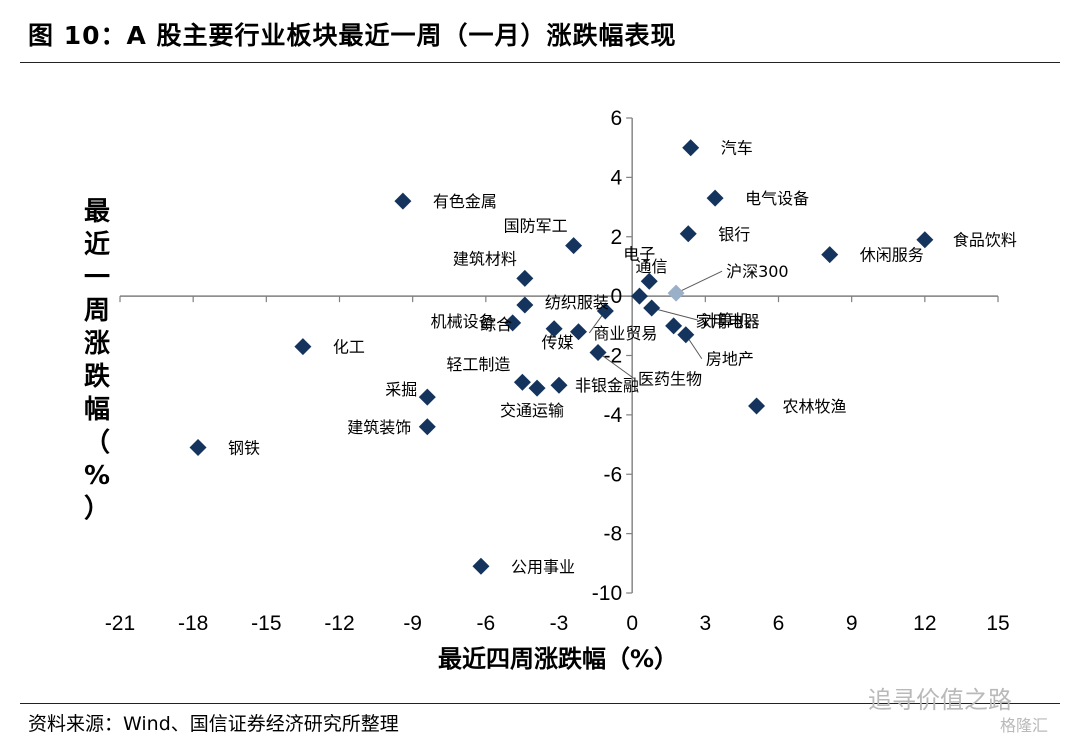 Image resolution: width=1080 pixels, height=744 pixels. I want to click on x-tick-label: -18, so click(193, 623).